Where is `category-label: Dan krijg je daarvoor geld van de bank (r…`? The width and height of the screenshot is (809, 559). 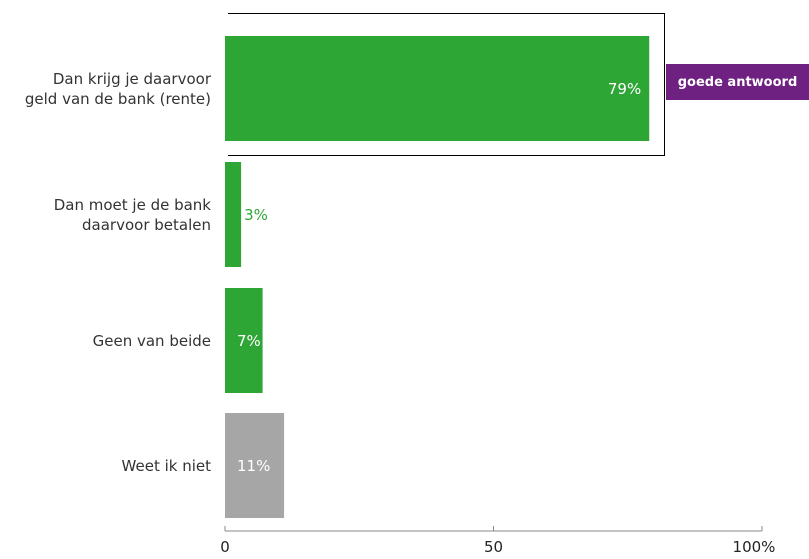 category-label: Dan krijg je daarvoor geld van de bank (r… is located at coordinates (117, 88).